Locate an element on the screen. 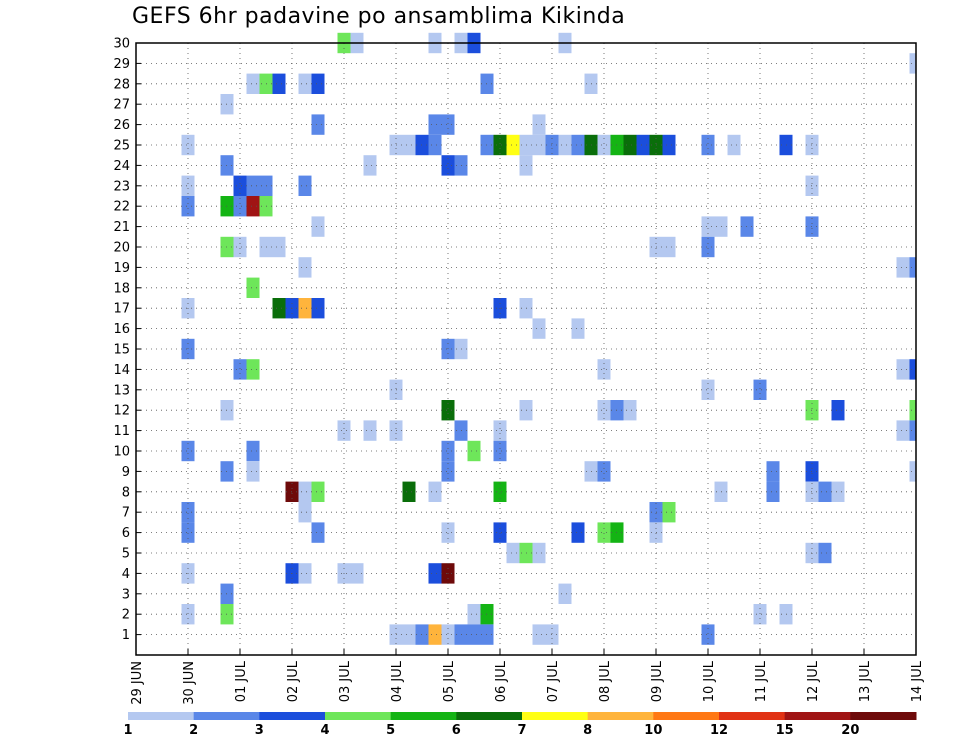 The height and width of the screenshot is (742, 960). y-tick-label: 15 is located at coordinates (121, 350).